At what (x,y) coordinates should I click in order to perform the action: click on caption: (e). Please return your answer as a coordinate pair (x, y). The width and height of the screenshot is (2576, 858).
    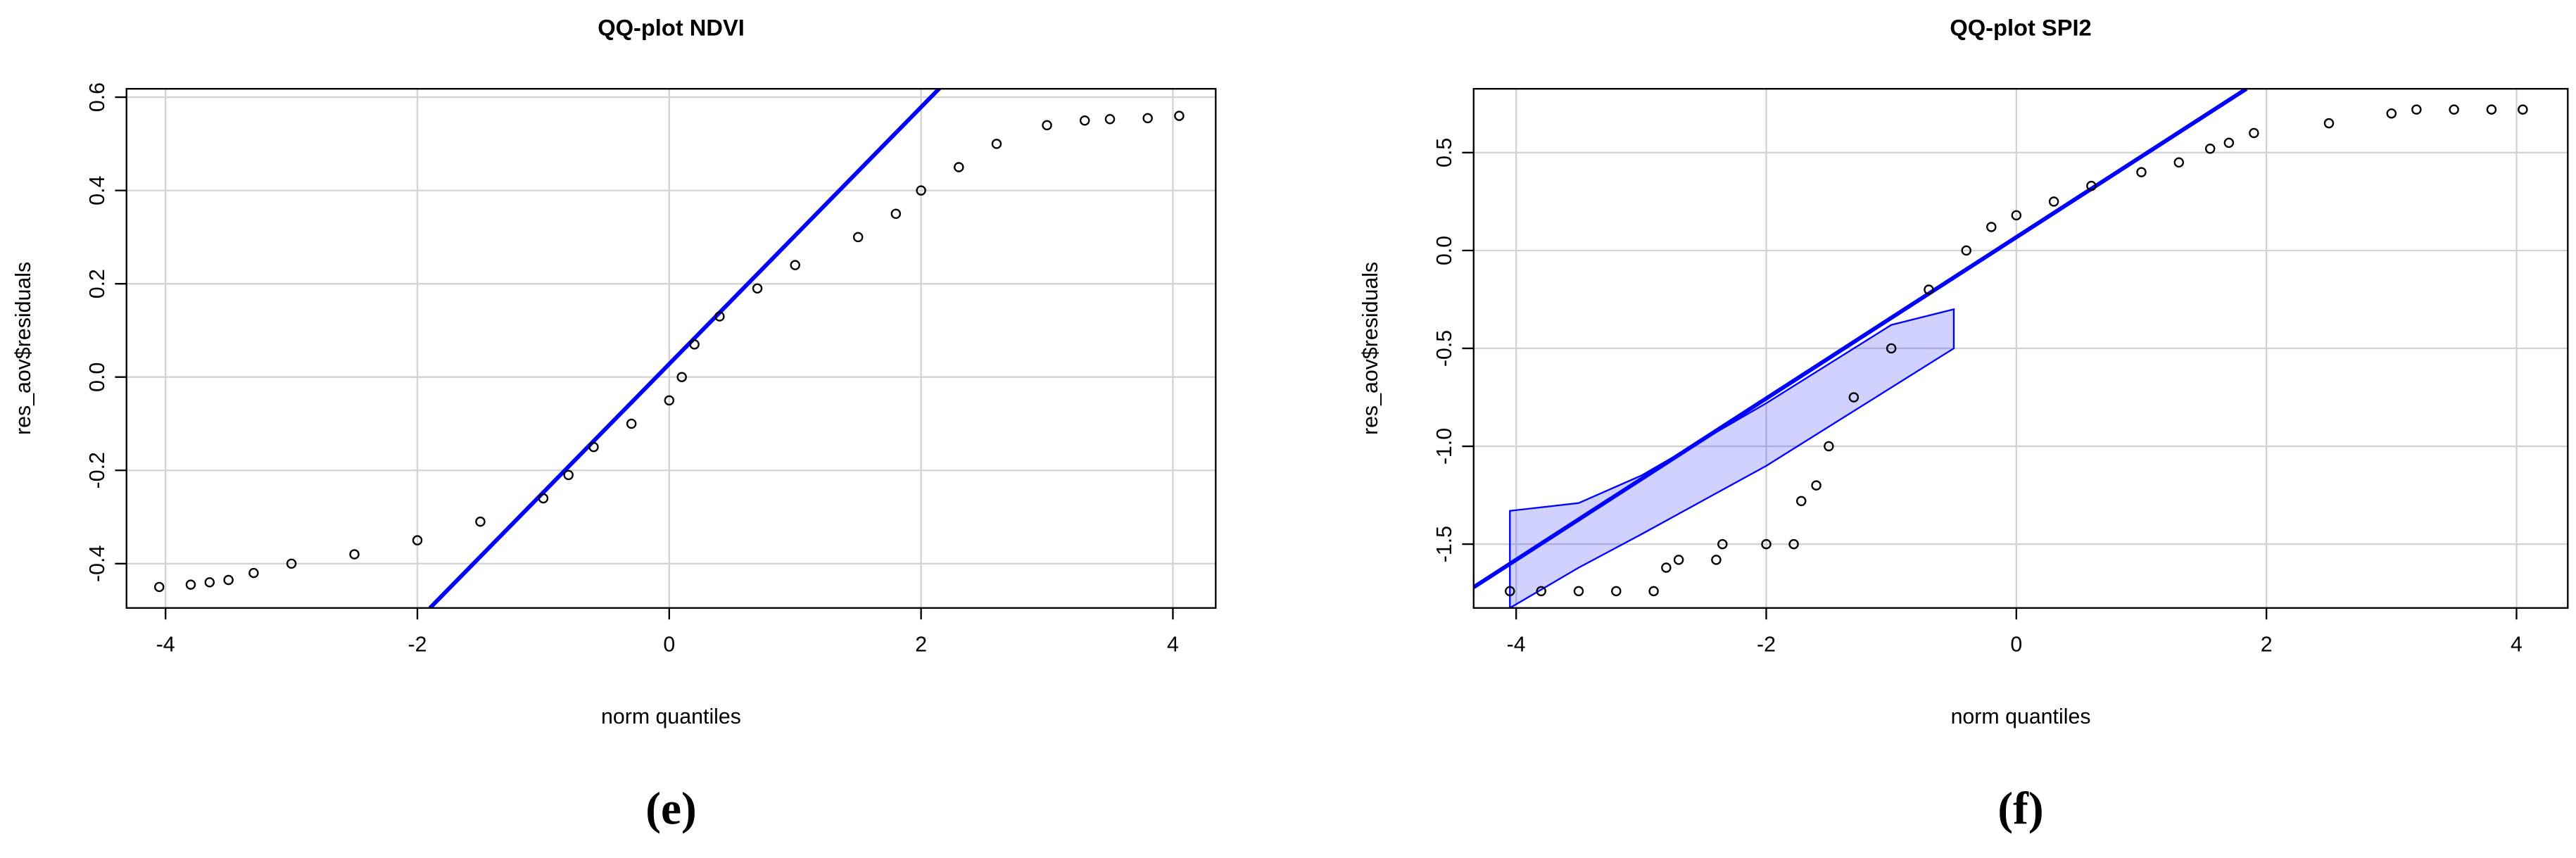
    Looking at the image, I should click on (671, 810).